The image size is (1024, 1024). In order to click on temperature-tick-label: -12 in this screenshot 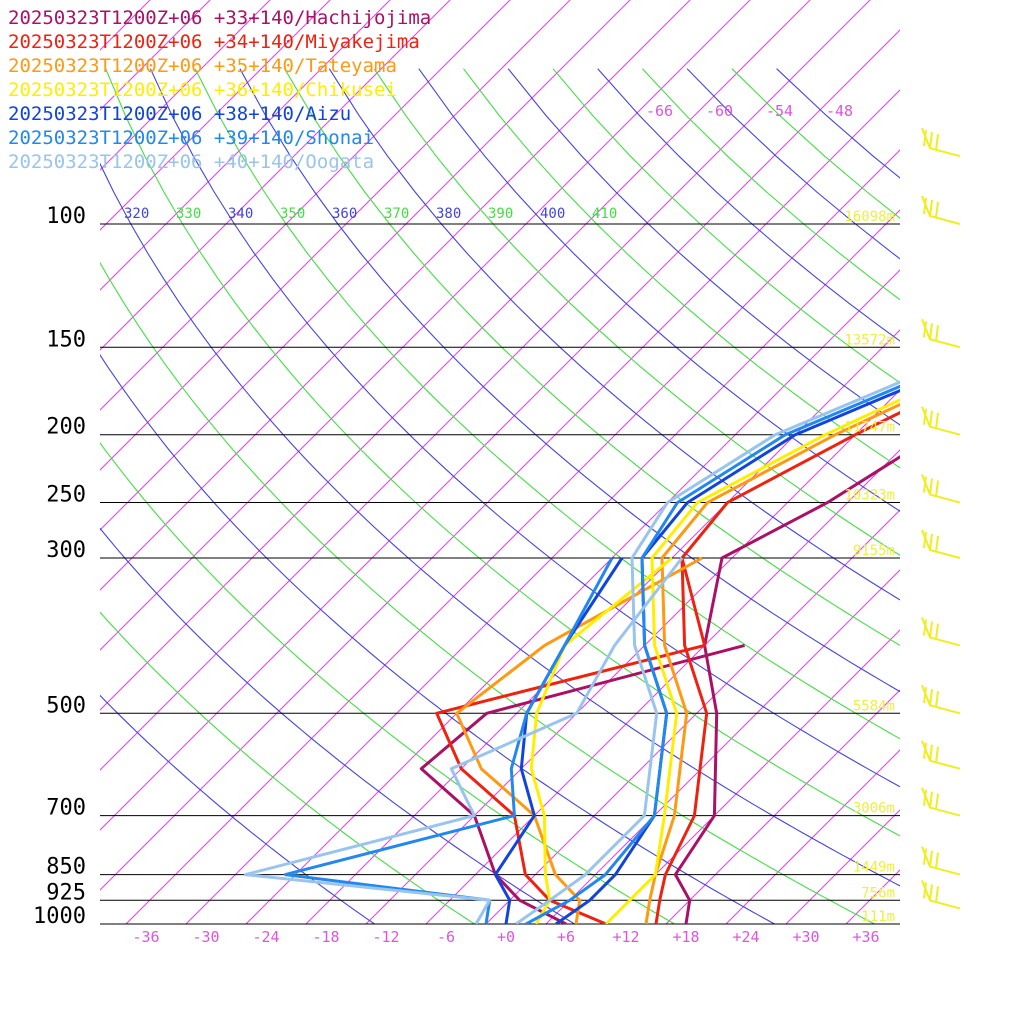, I will do `click(385, 937)`.